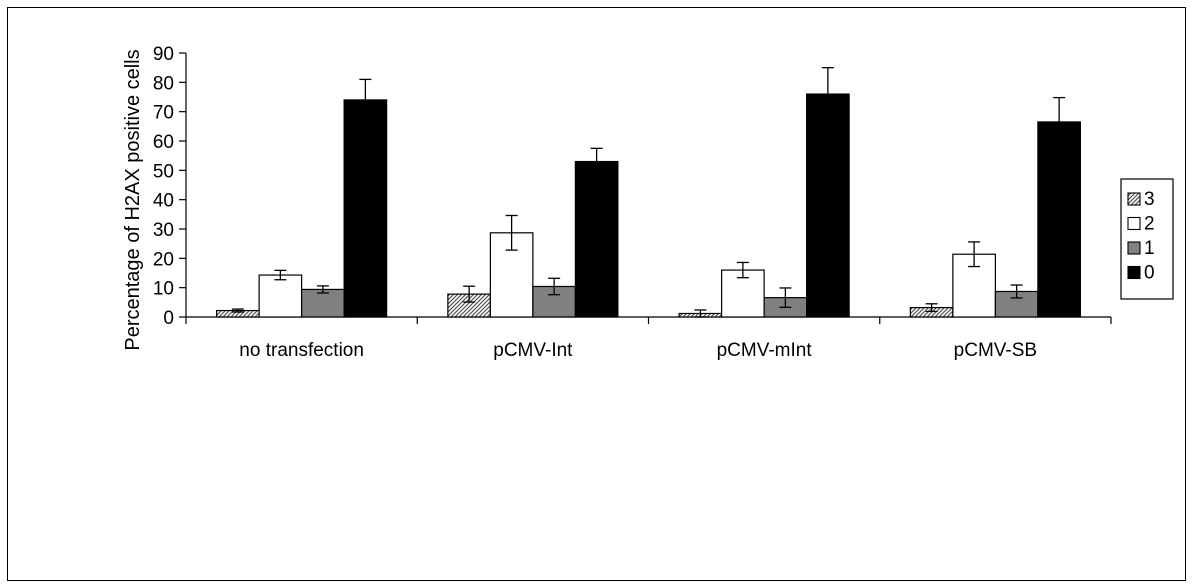  What do you see at coordinates (163, 171) in the screenshot?
I see `y-tick-label: 50` at bounding box center [163, 171].